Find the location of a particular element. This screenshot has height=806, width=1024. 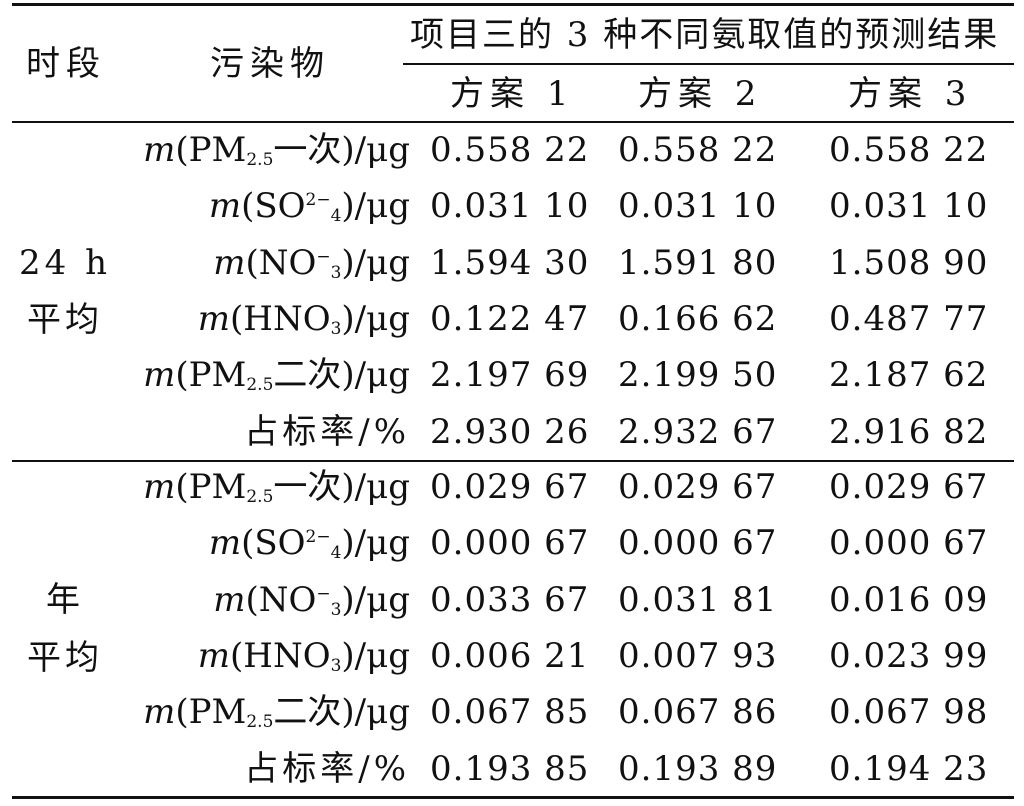

value-cell: 0.067 86 is located at coordinates (698, 712).